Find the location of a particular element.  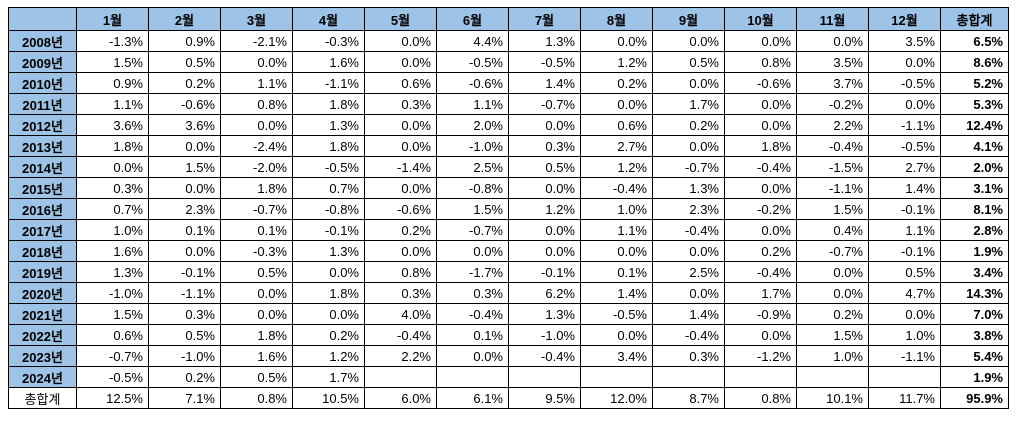

return-cell: 4.4% is located at coordinates (472, 41).